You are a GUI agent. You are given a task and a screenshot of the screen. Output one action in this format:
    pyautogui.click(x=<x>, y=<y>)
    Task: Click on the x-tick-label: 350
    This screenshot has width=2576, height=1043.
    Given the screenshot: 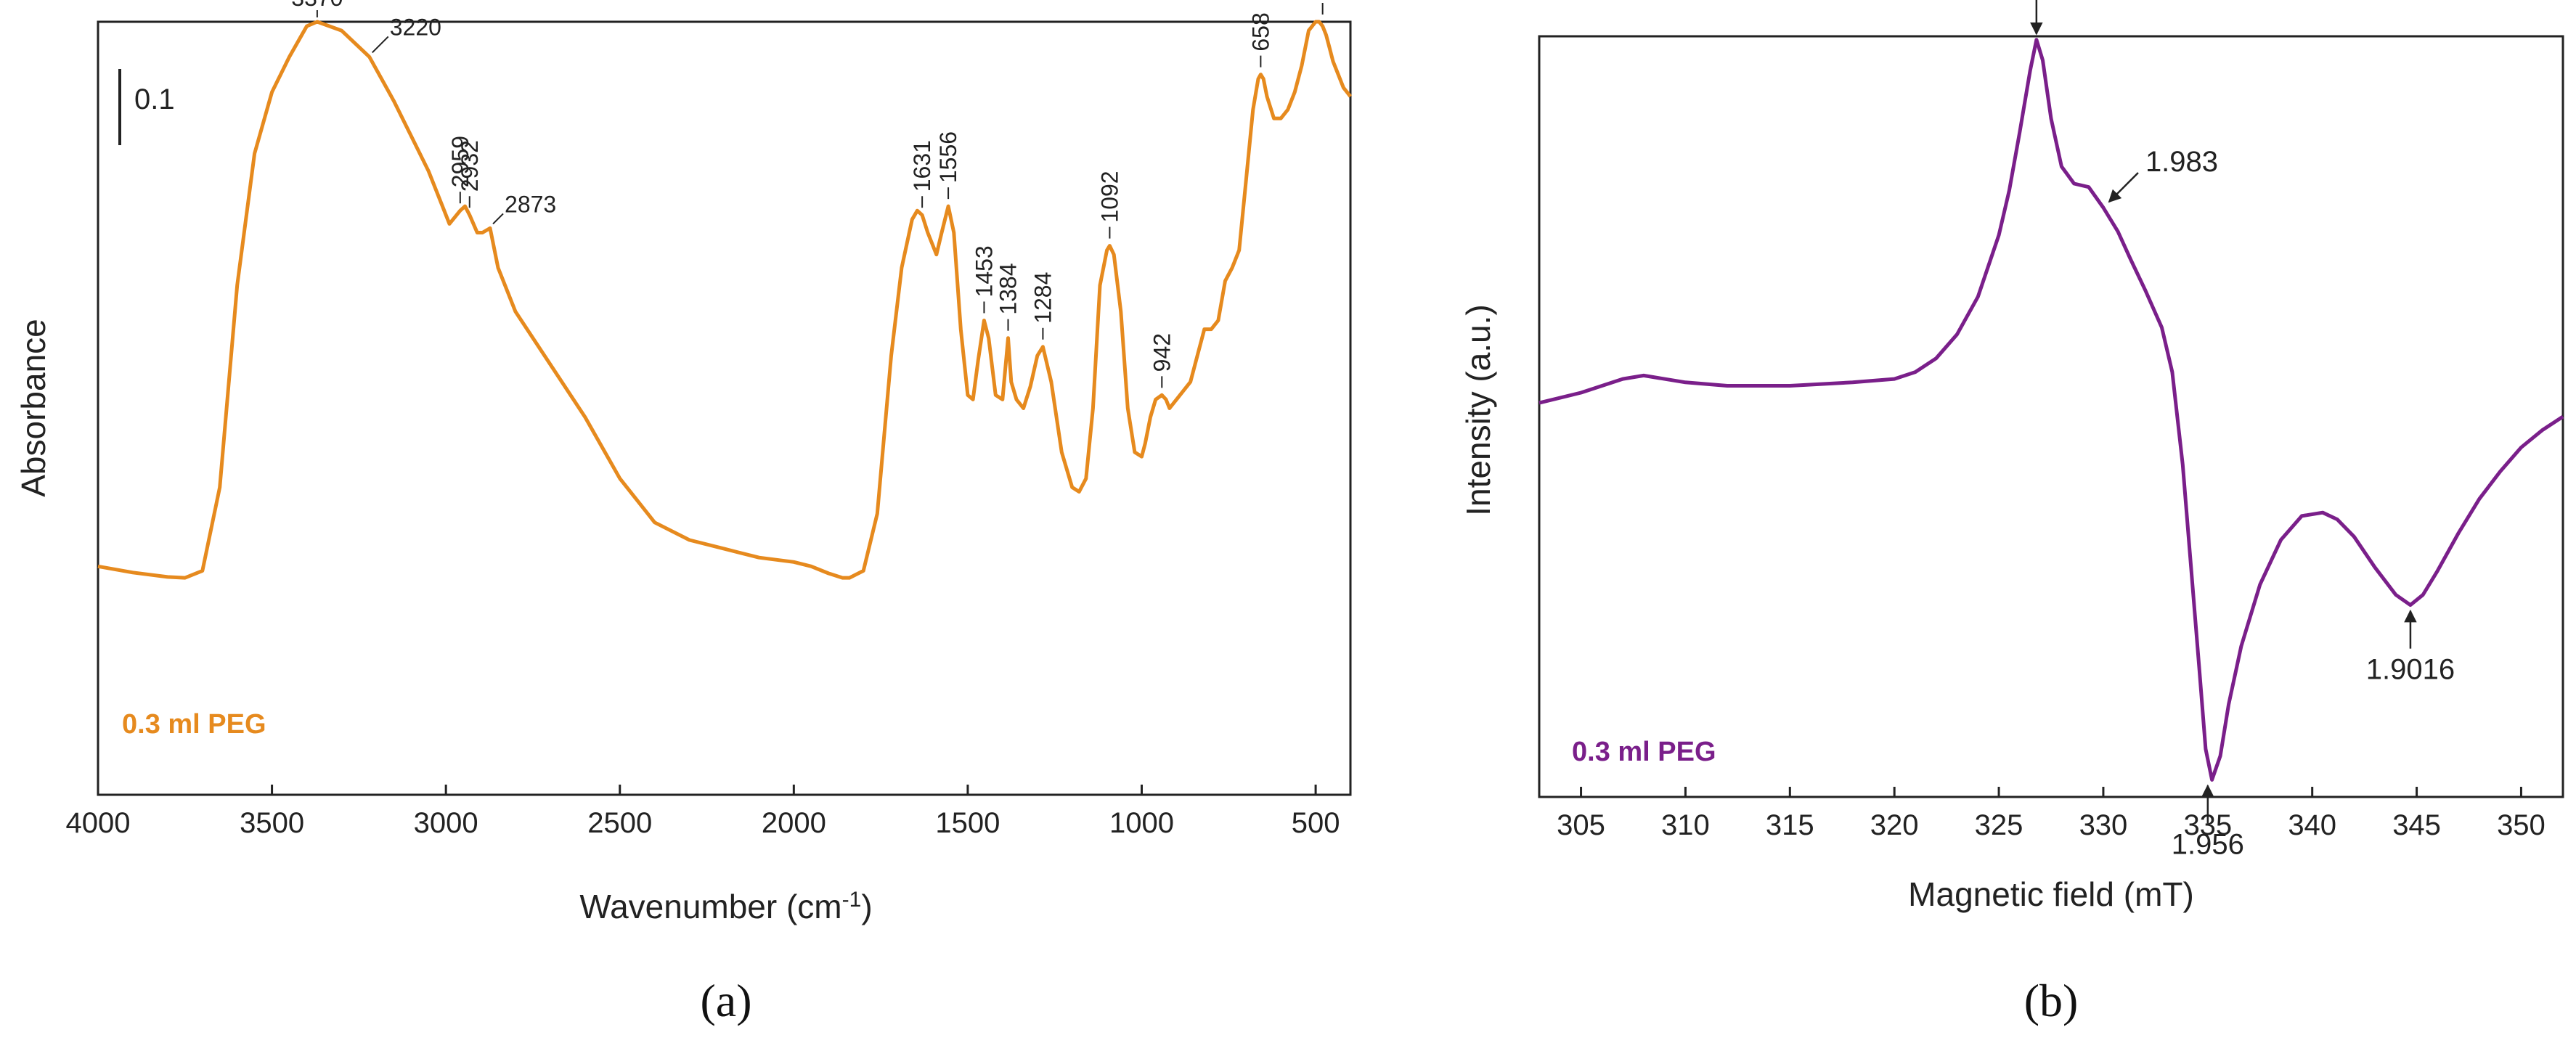 What is the action you would take?
    pyautogui.click(x=2521, y=825)
    